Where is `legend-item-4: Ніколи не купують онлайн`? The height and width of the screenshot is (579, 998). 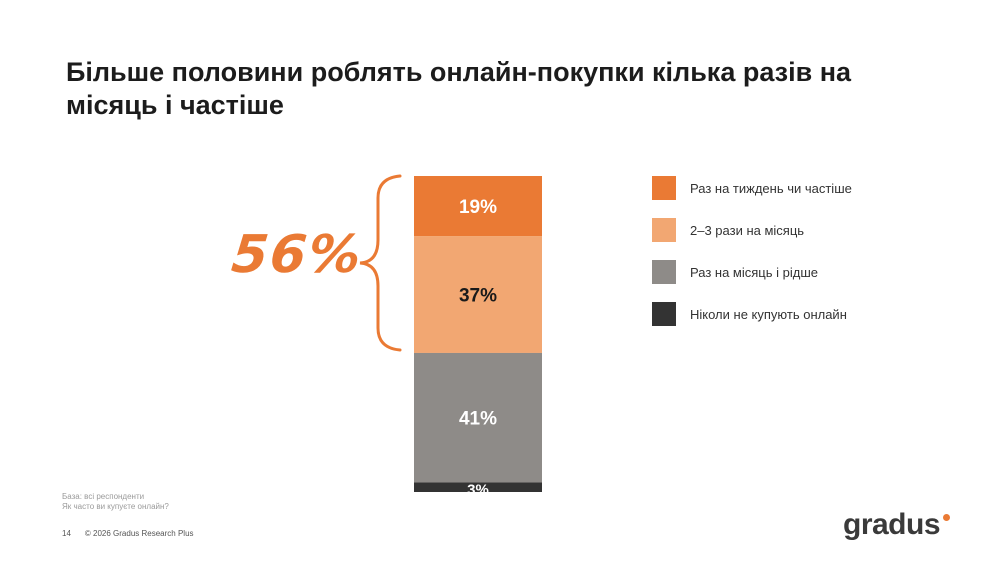 legend-item-4: Ніколи не купують онлайн is located at coordinates (802, 314).